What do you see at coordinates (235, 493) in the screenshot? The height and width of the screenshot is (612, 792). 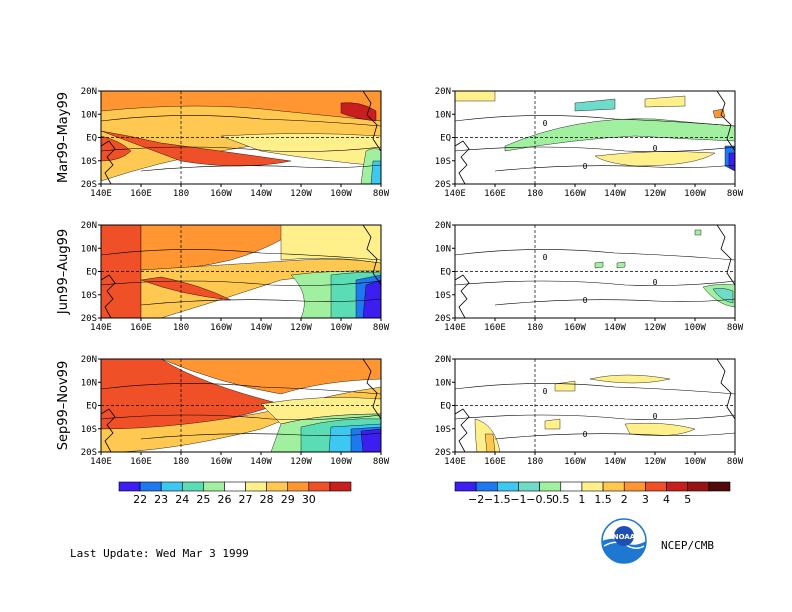 I see `sst-colorbar: 22 23 24 25 26 27 28 29 30` at bounding box center [235, 493].